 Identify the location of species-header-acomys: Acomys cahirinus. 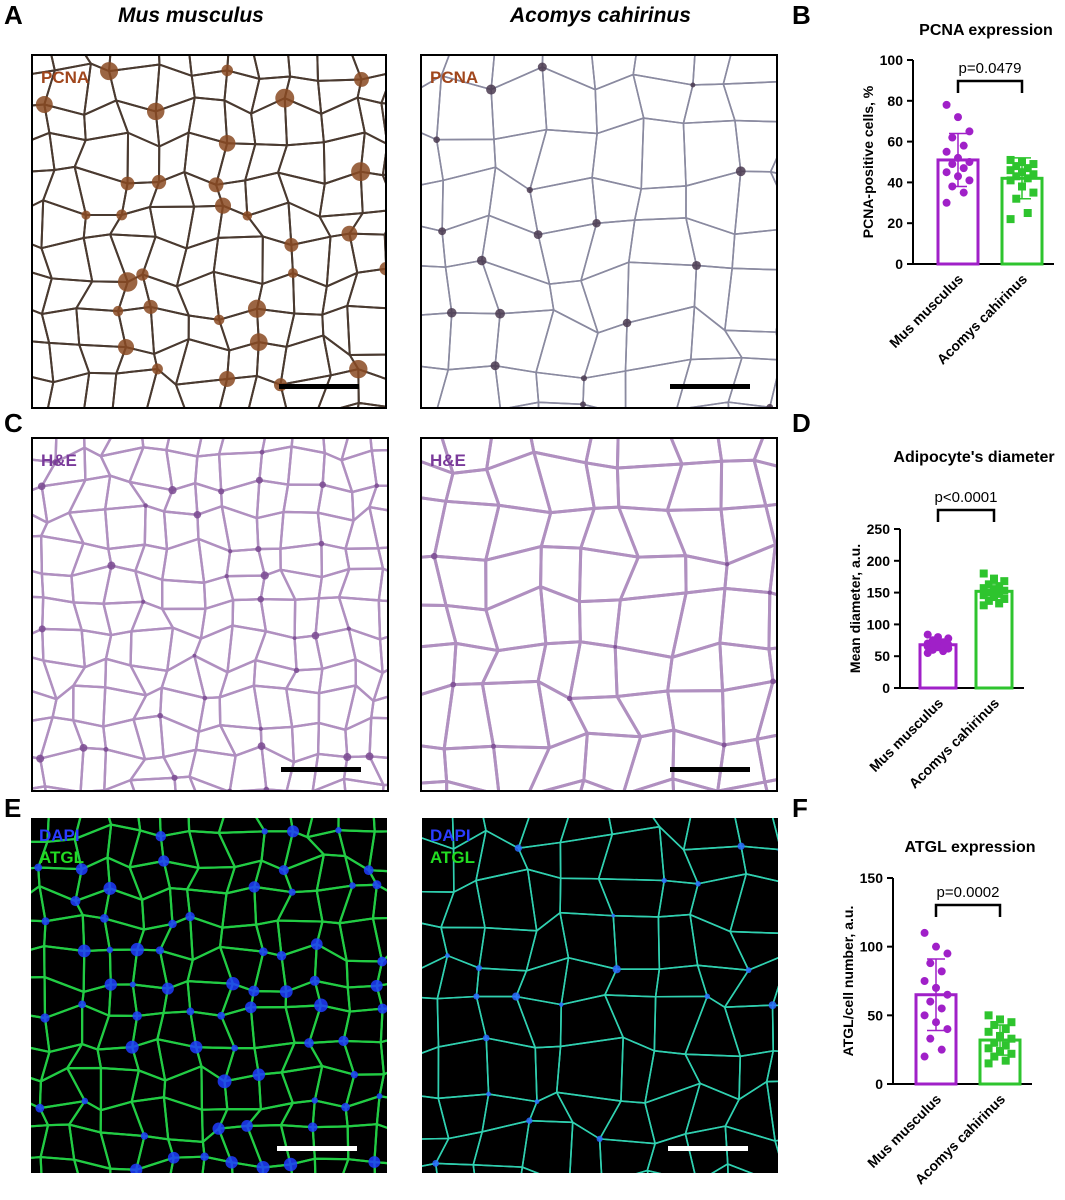
(600, 15).